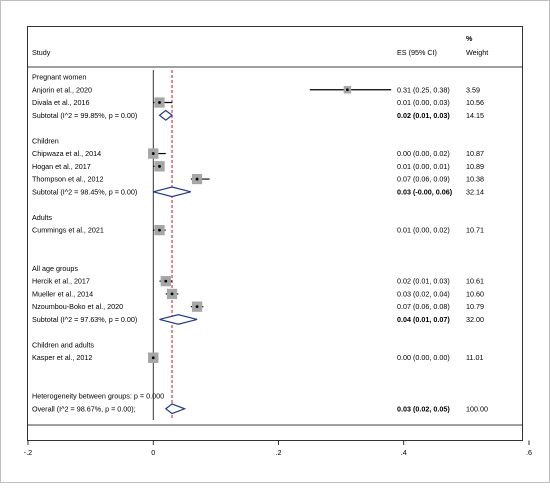 The image size is (550, 488). What do you see at coordinates (423, 319) in the screenshot?
I see `effect-size-text: 0.04 (0.01, 0.07)` at bounding box center [423, 319].